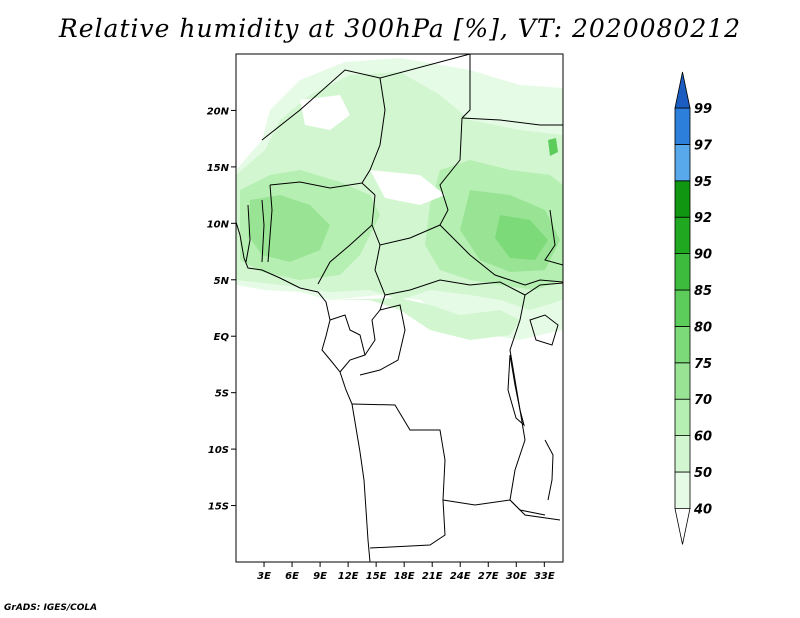 Image resolution: width=800 pixels, height=618 pixels. I want to click on colorbar-top-arrow, so click(682, 90).